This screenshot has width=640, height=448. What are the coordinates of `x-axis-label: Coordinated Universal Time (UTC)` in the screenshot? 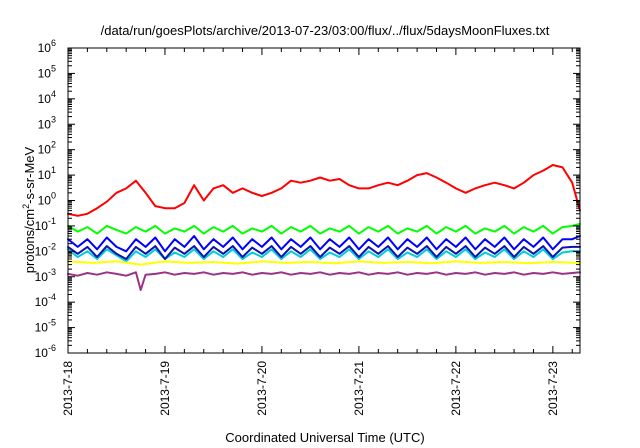 It's located at (324, 437).